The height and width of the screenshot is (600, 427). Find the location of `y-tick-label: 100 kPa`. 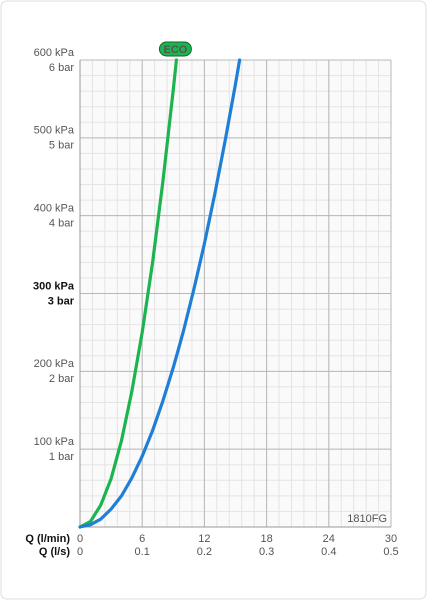

y-tick-label: 100 kPa is located at coordinates (54, 442).